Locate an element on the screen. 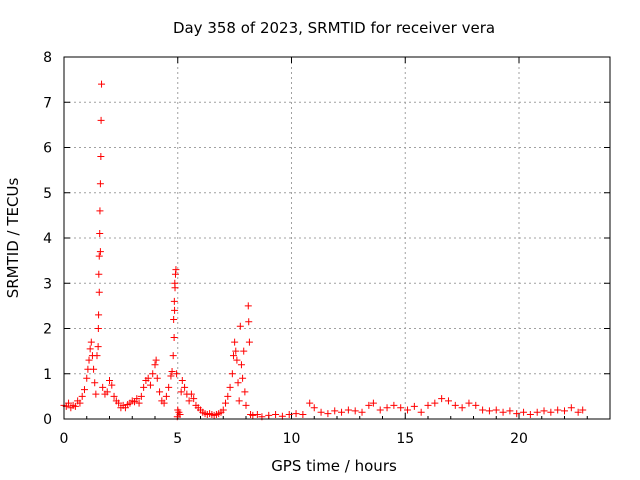 This screenshot has width=640, height=480. y-tick-label: 7 is located at coordinates (47, 103).